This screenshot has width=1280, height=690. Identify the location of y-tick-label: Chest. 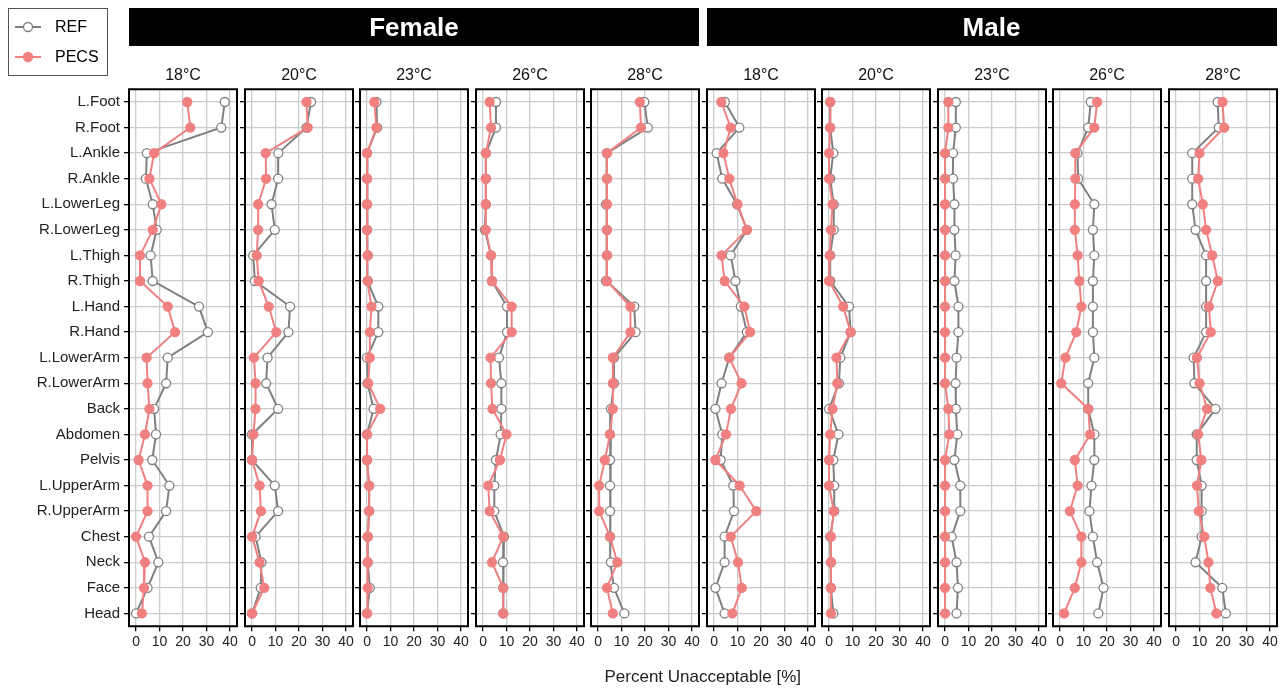
(100, 535).